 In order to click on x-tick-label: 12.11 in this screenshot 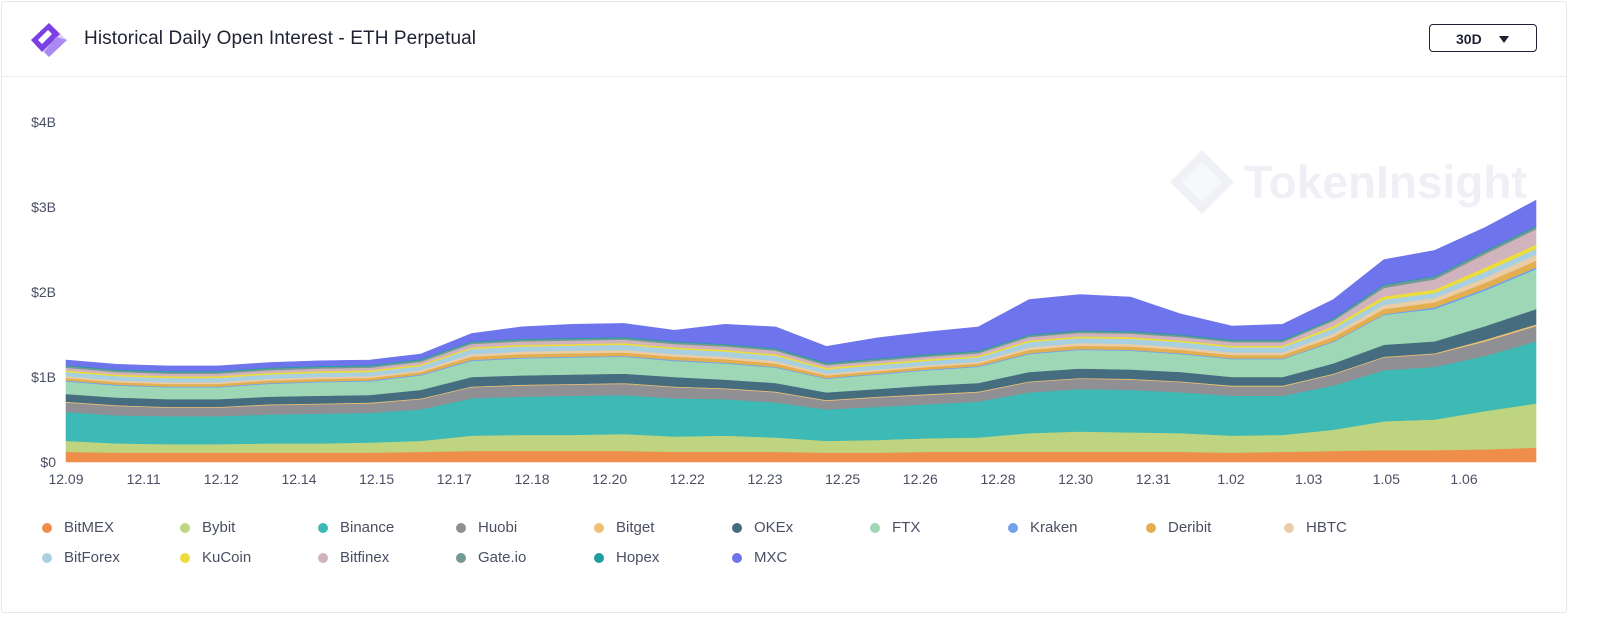, I will do `click(144, 479)`.